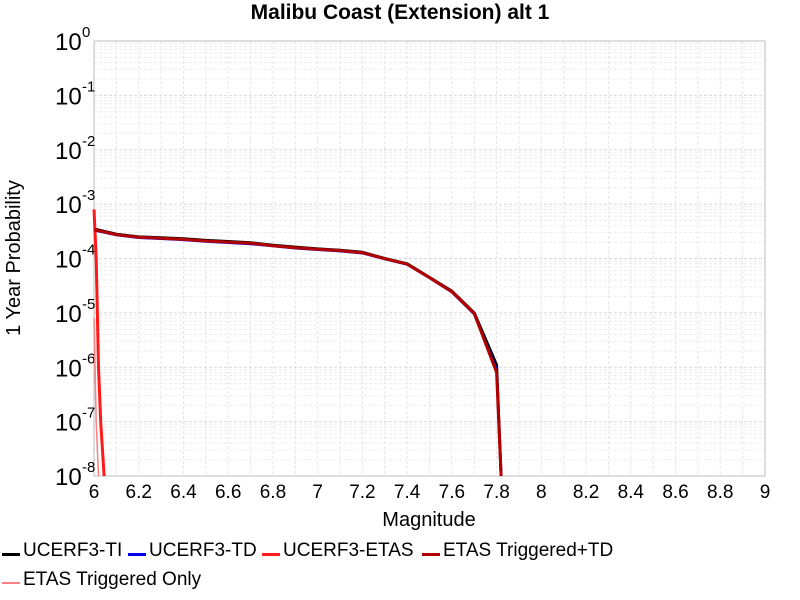 Image resolution: width=800 pixels, height=600 pixels. Describe the element at coordinates (273, 492) in the screenshot. I see `x-tick-label: 6.8` at that location.